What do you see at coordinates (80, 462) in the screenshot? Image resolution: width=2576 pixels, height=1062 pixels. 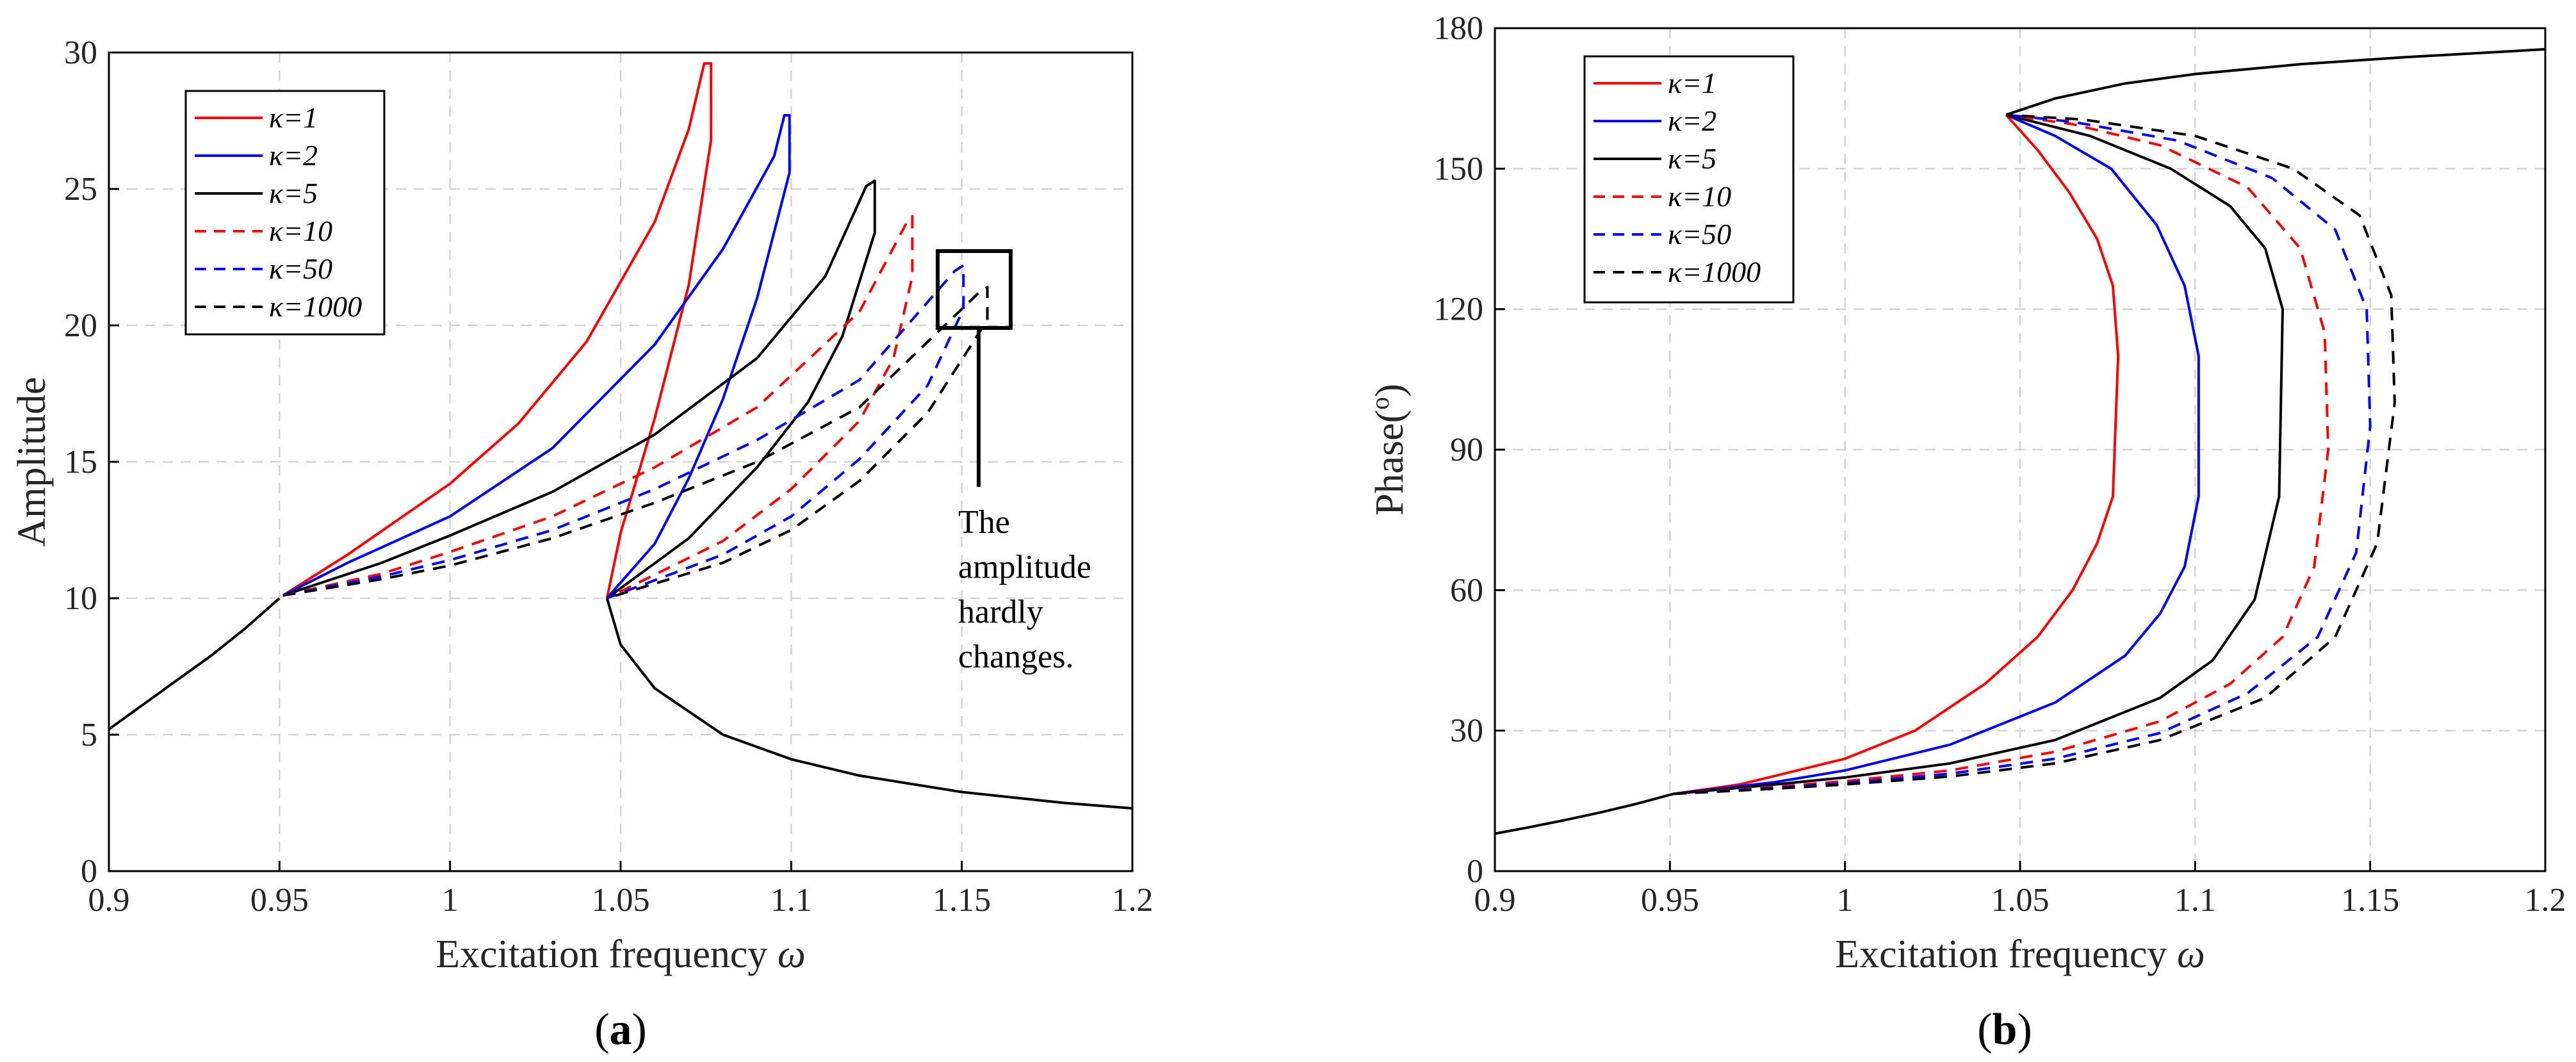 I see `y-tick-label: 15` at bounding box center [80, 462].